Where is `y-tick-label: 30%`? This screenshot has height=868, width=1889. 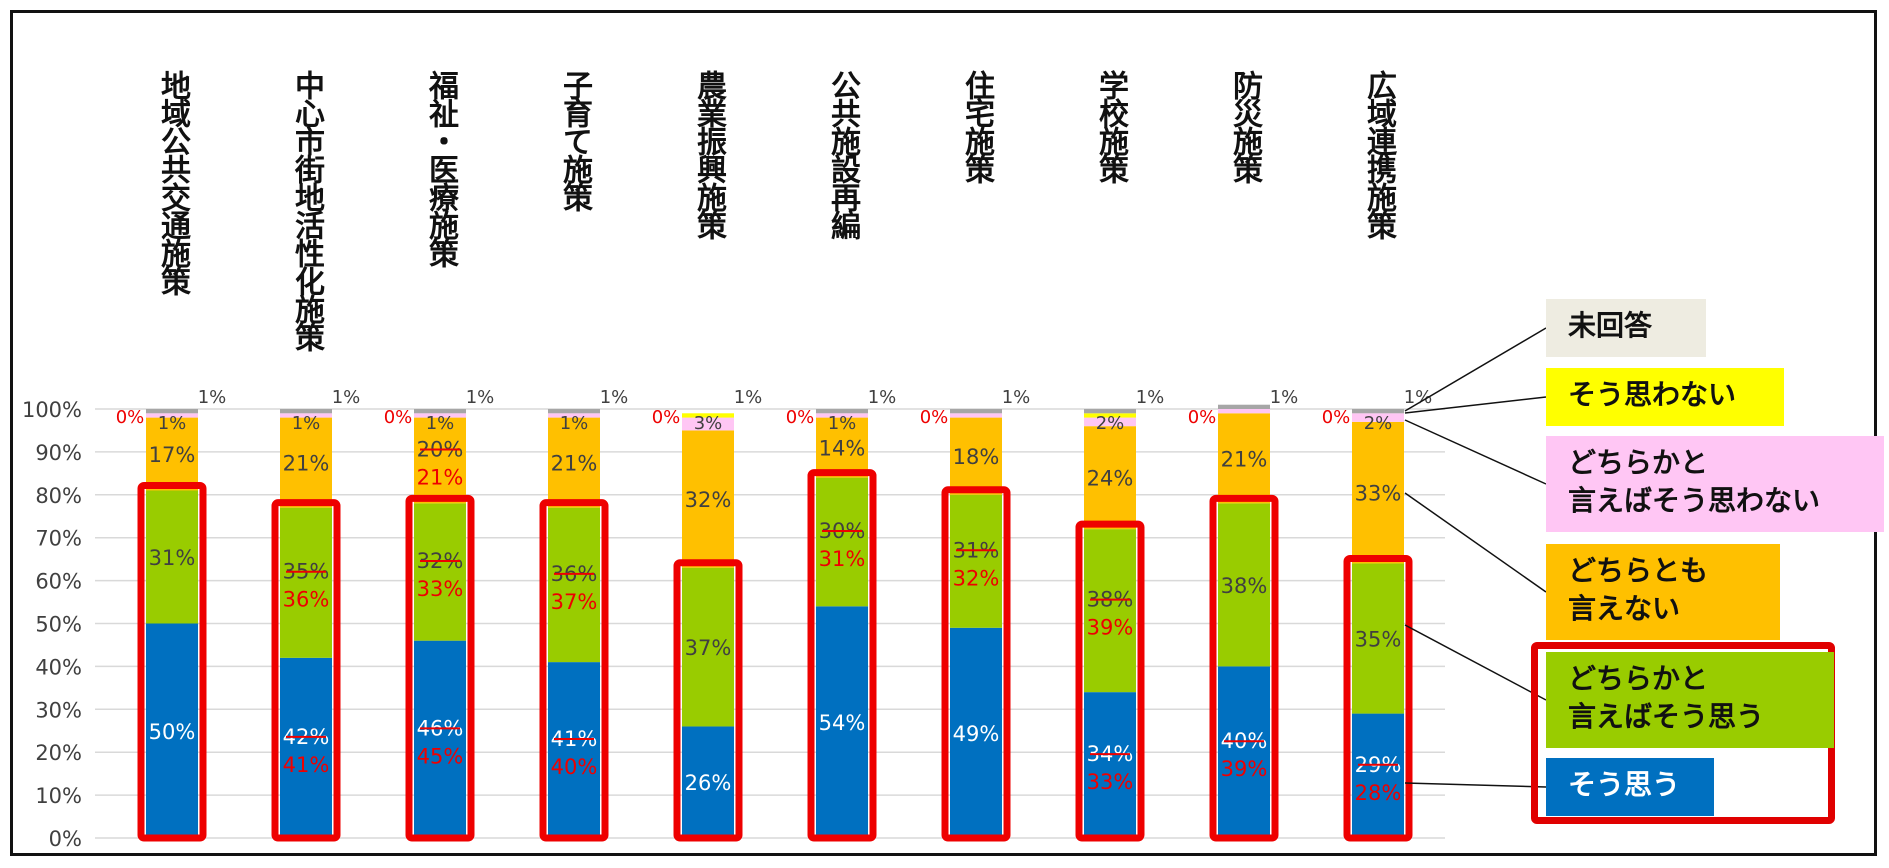
y-tick-label: 30% is located at coordinates (58, 710).